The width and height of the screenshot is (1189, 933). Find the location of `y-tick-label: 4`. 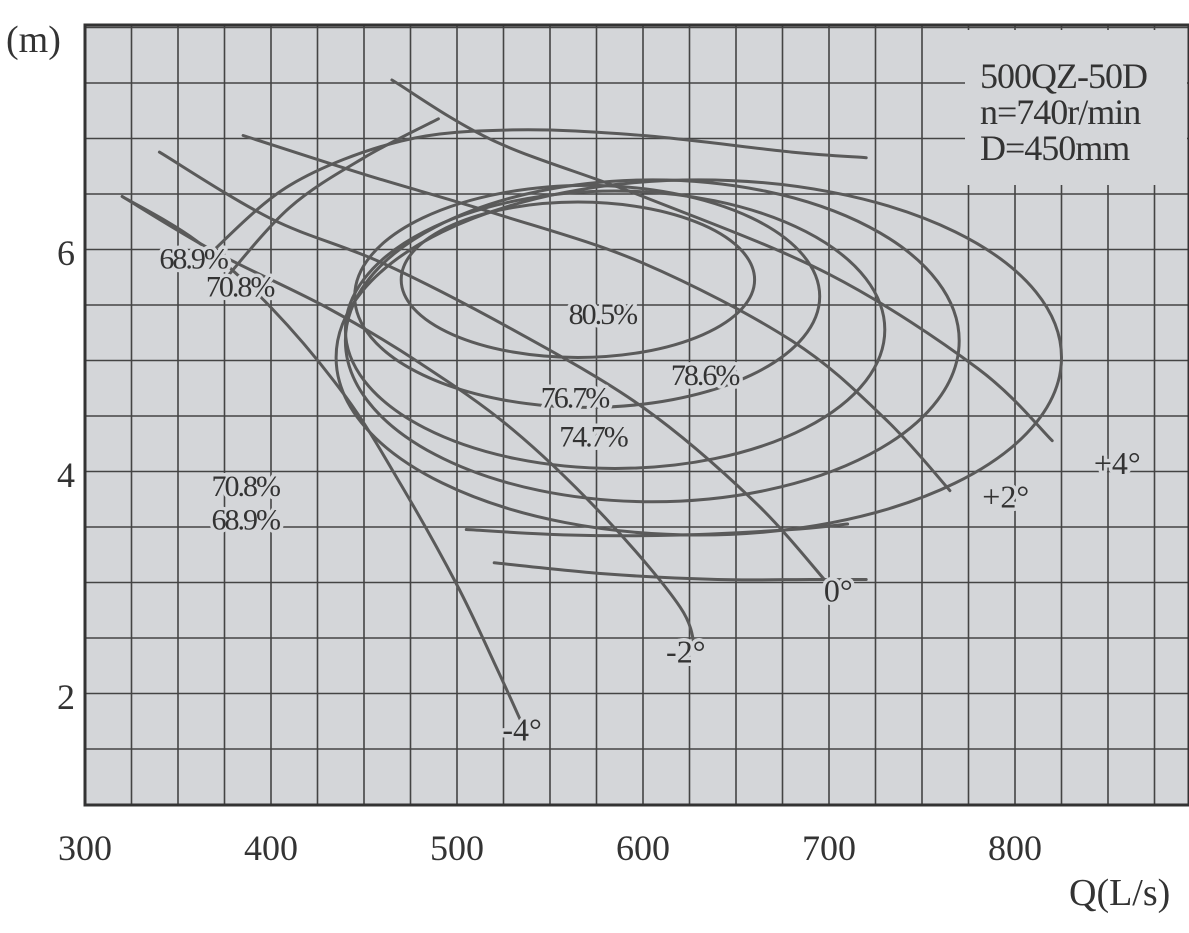

y-tick-label: 4 is located at coordinates (66, 475).